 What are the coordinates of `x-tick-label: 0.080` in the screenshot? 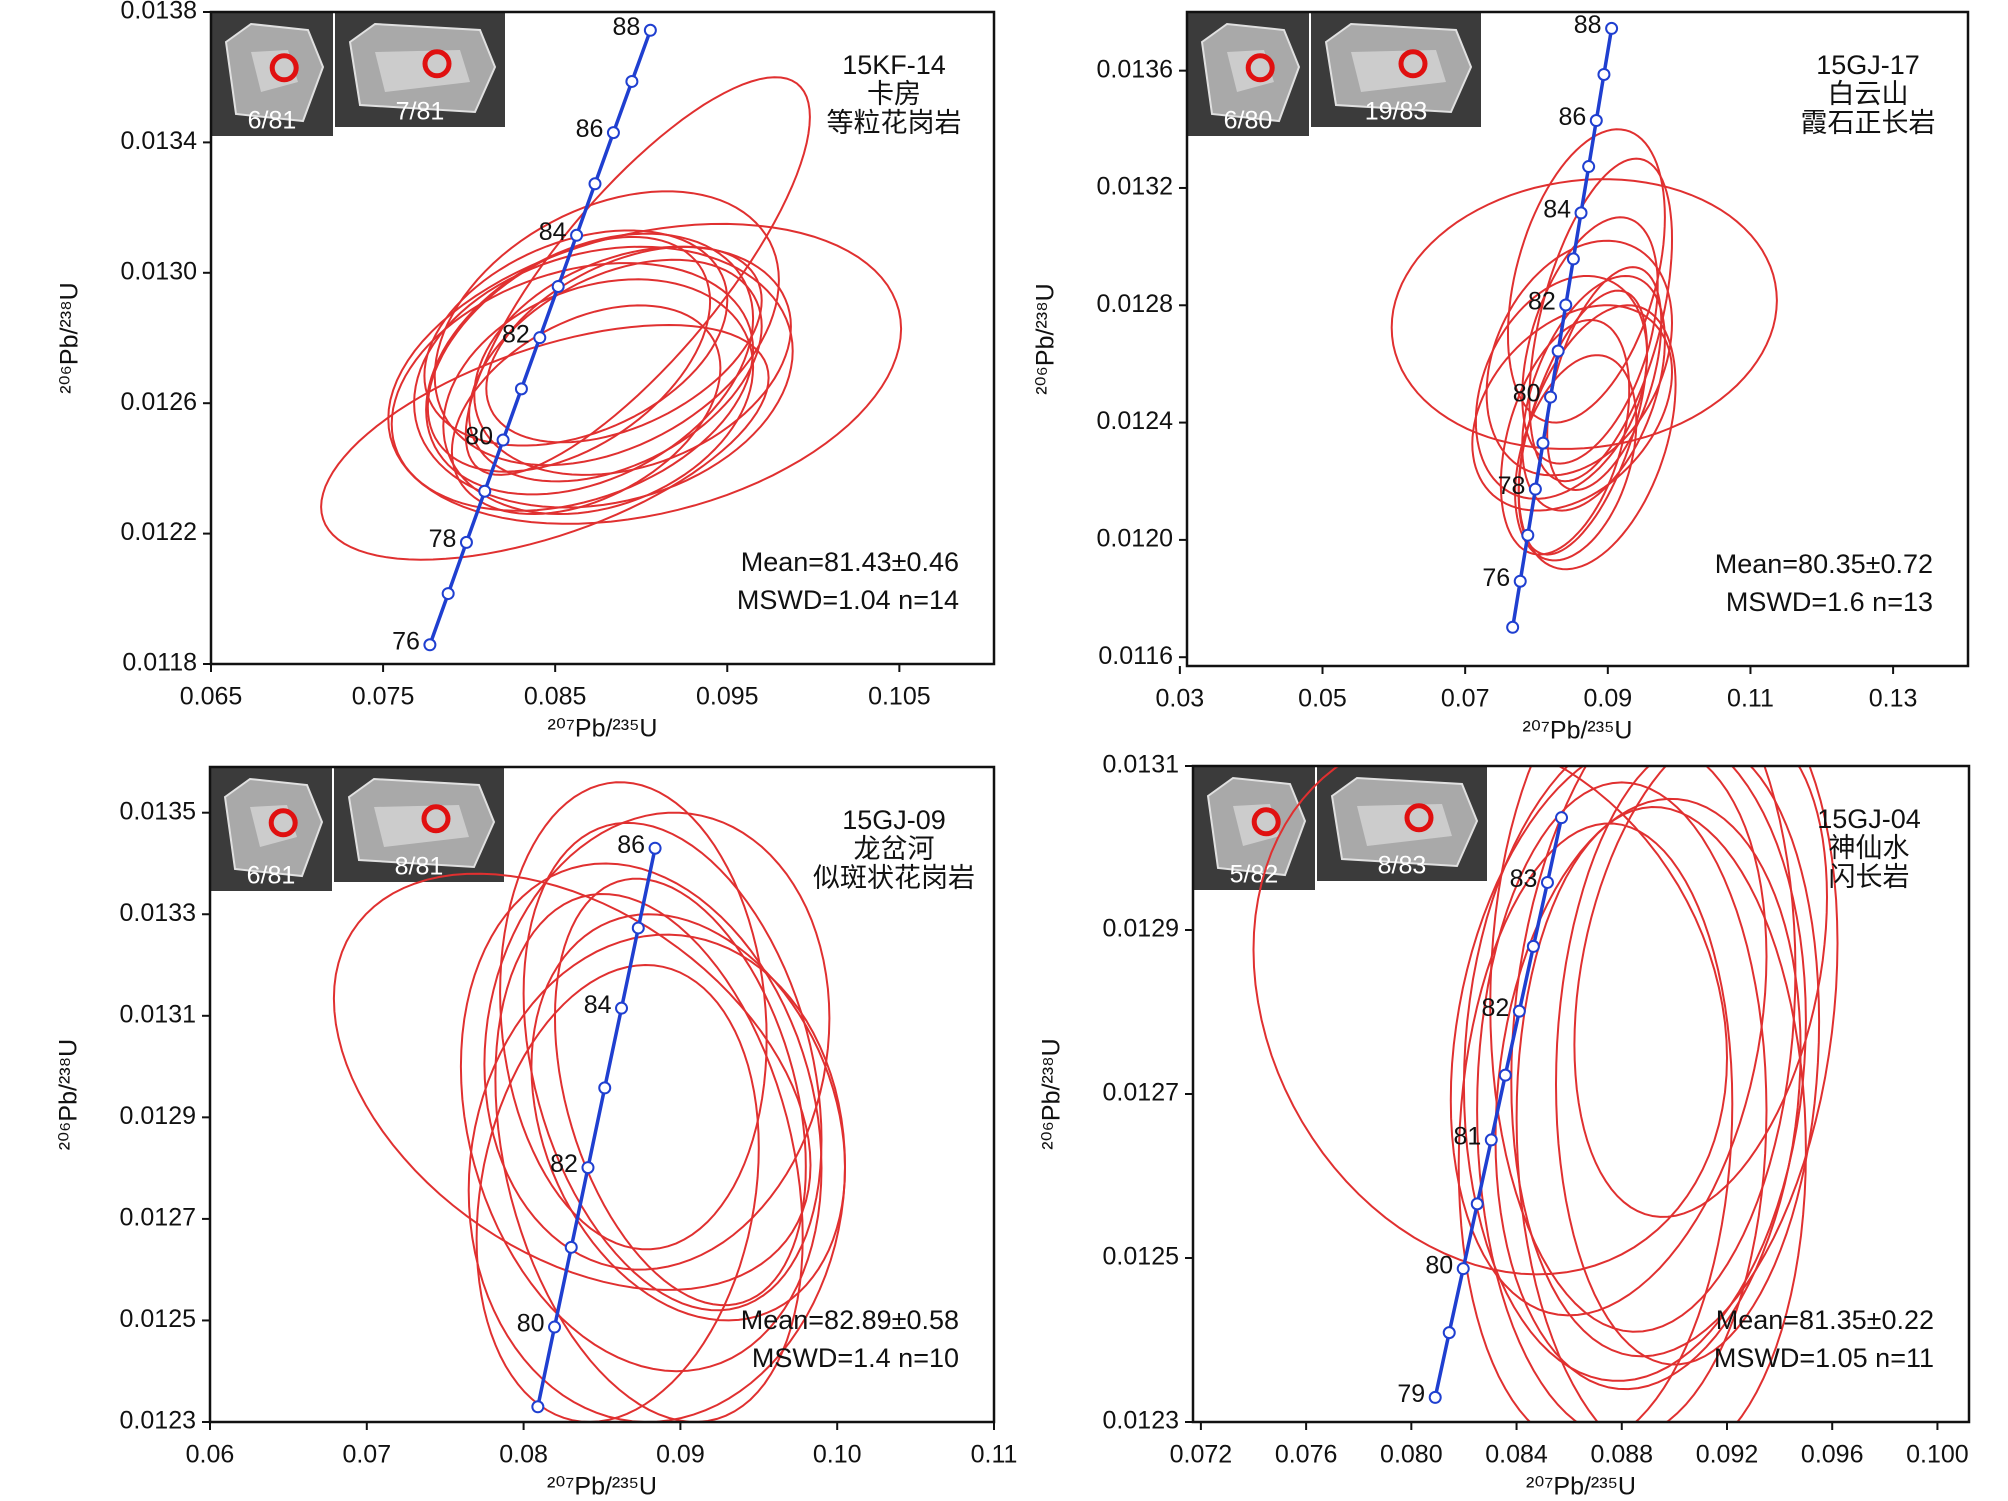 It's located at (1411, 1455).